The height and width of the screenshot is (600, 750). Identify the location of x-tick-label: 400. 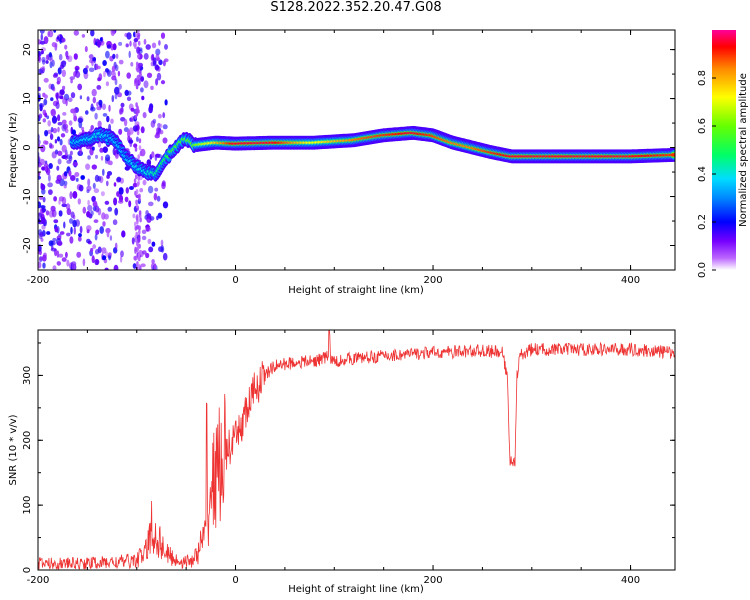
(630, 580).